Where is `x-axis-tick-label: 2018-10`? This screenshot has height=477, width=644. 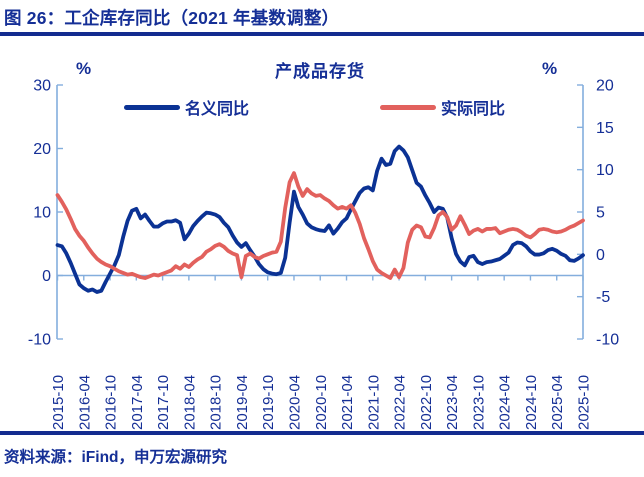
x-axis-tick-label: 2018-10 is located at coordinates (216, 402).